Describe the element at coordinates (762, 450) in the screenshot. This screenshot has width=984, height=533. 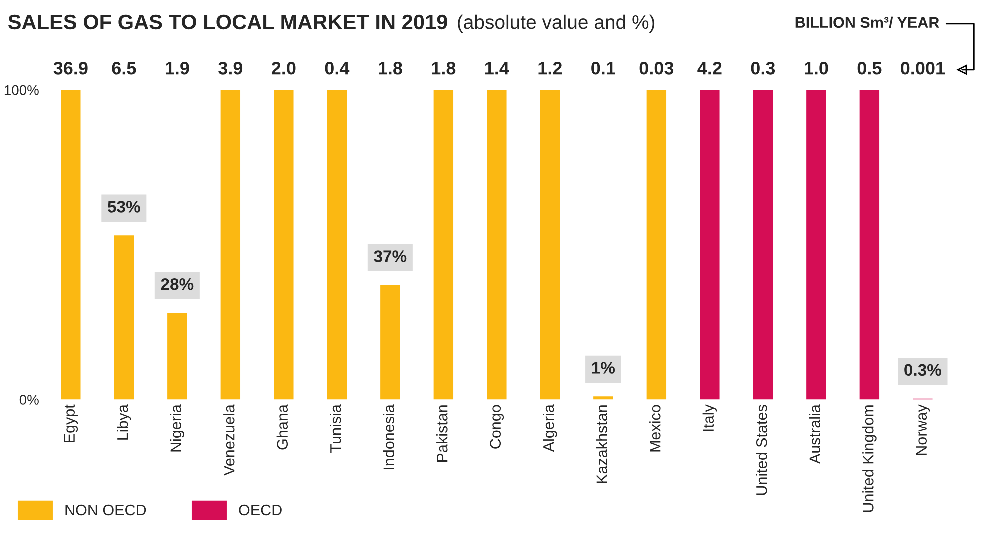
I see `x-tick-label: United States` at that location.